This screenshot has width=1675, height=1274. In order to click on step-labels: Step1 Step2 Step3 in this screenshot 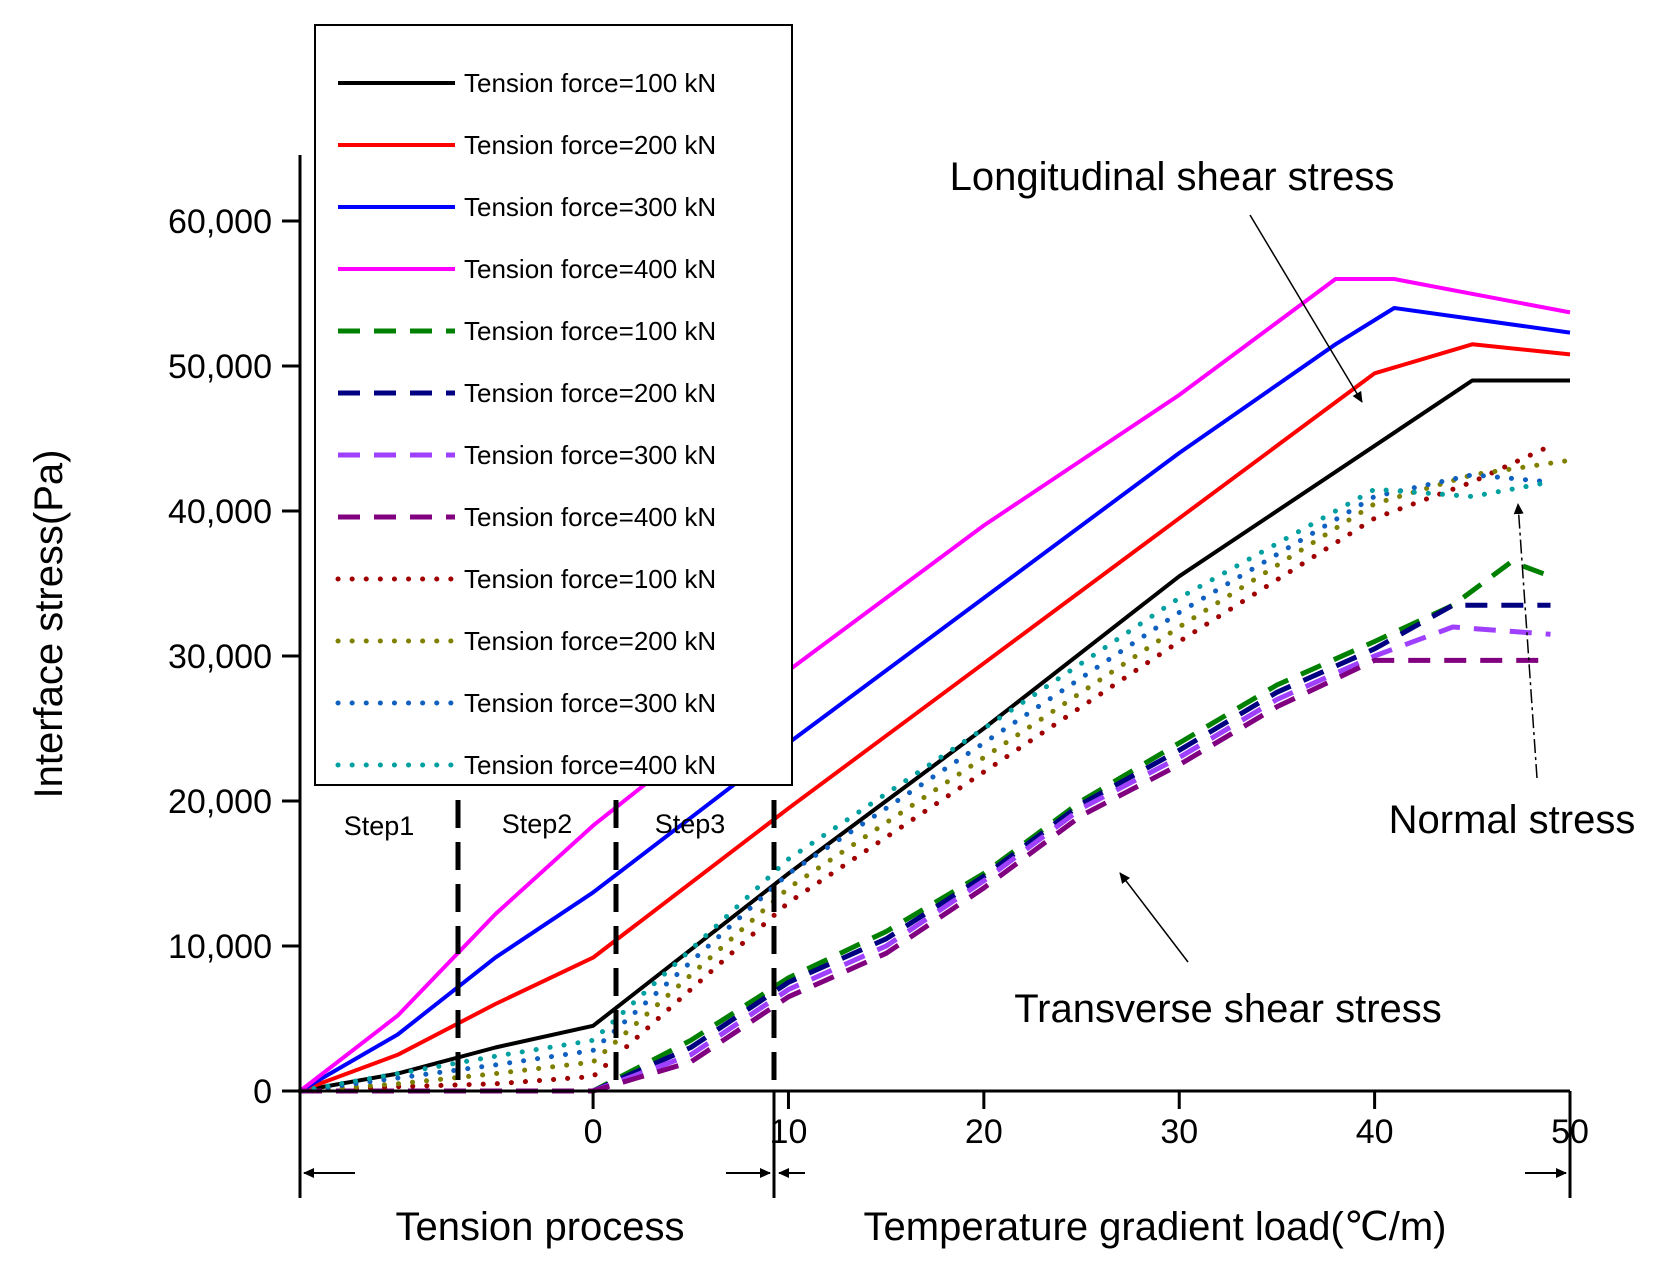, I will do `click(535, 825)`.